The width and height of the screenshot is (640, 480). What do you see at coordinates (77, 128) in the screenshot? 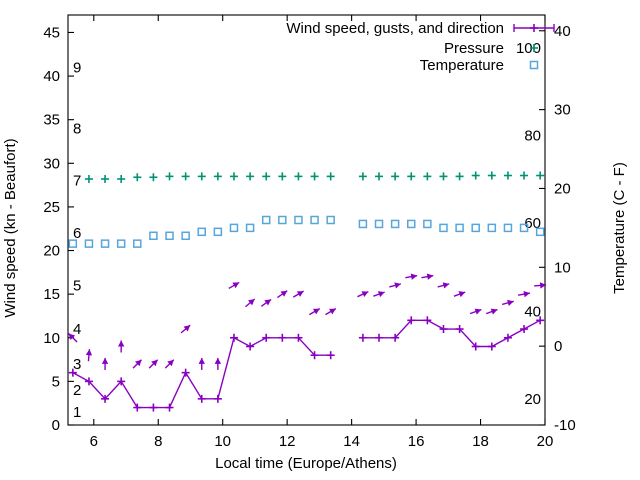
I see `beaufort-label: 8` at bounding box center [77, 128].